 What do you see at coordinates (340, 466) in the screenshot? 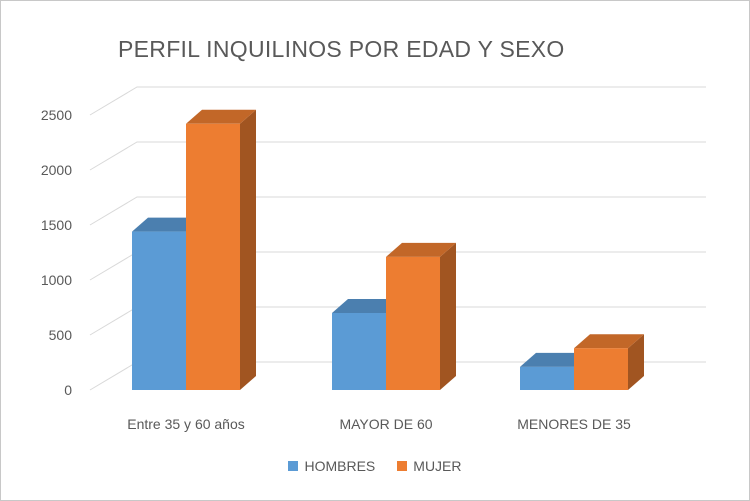
I see `legend-label-hombres: HOMBRES` at bounding box center [340, 466].